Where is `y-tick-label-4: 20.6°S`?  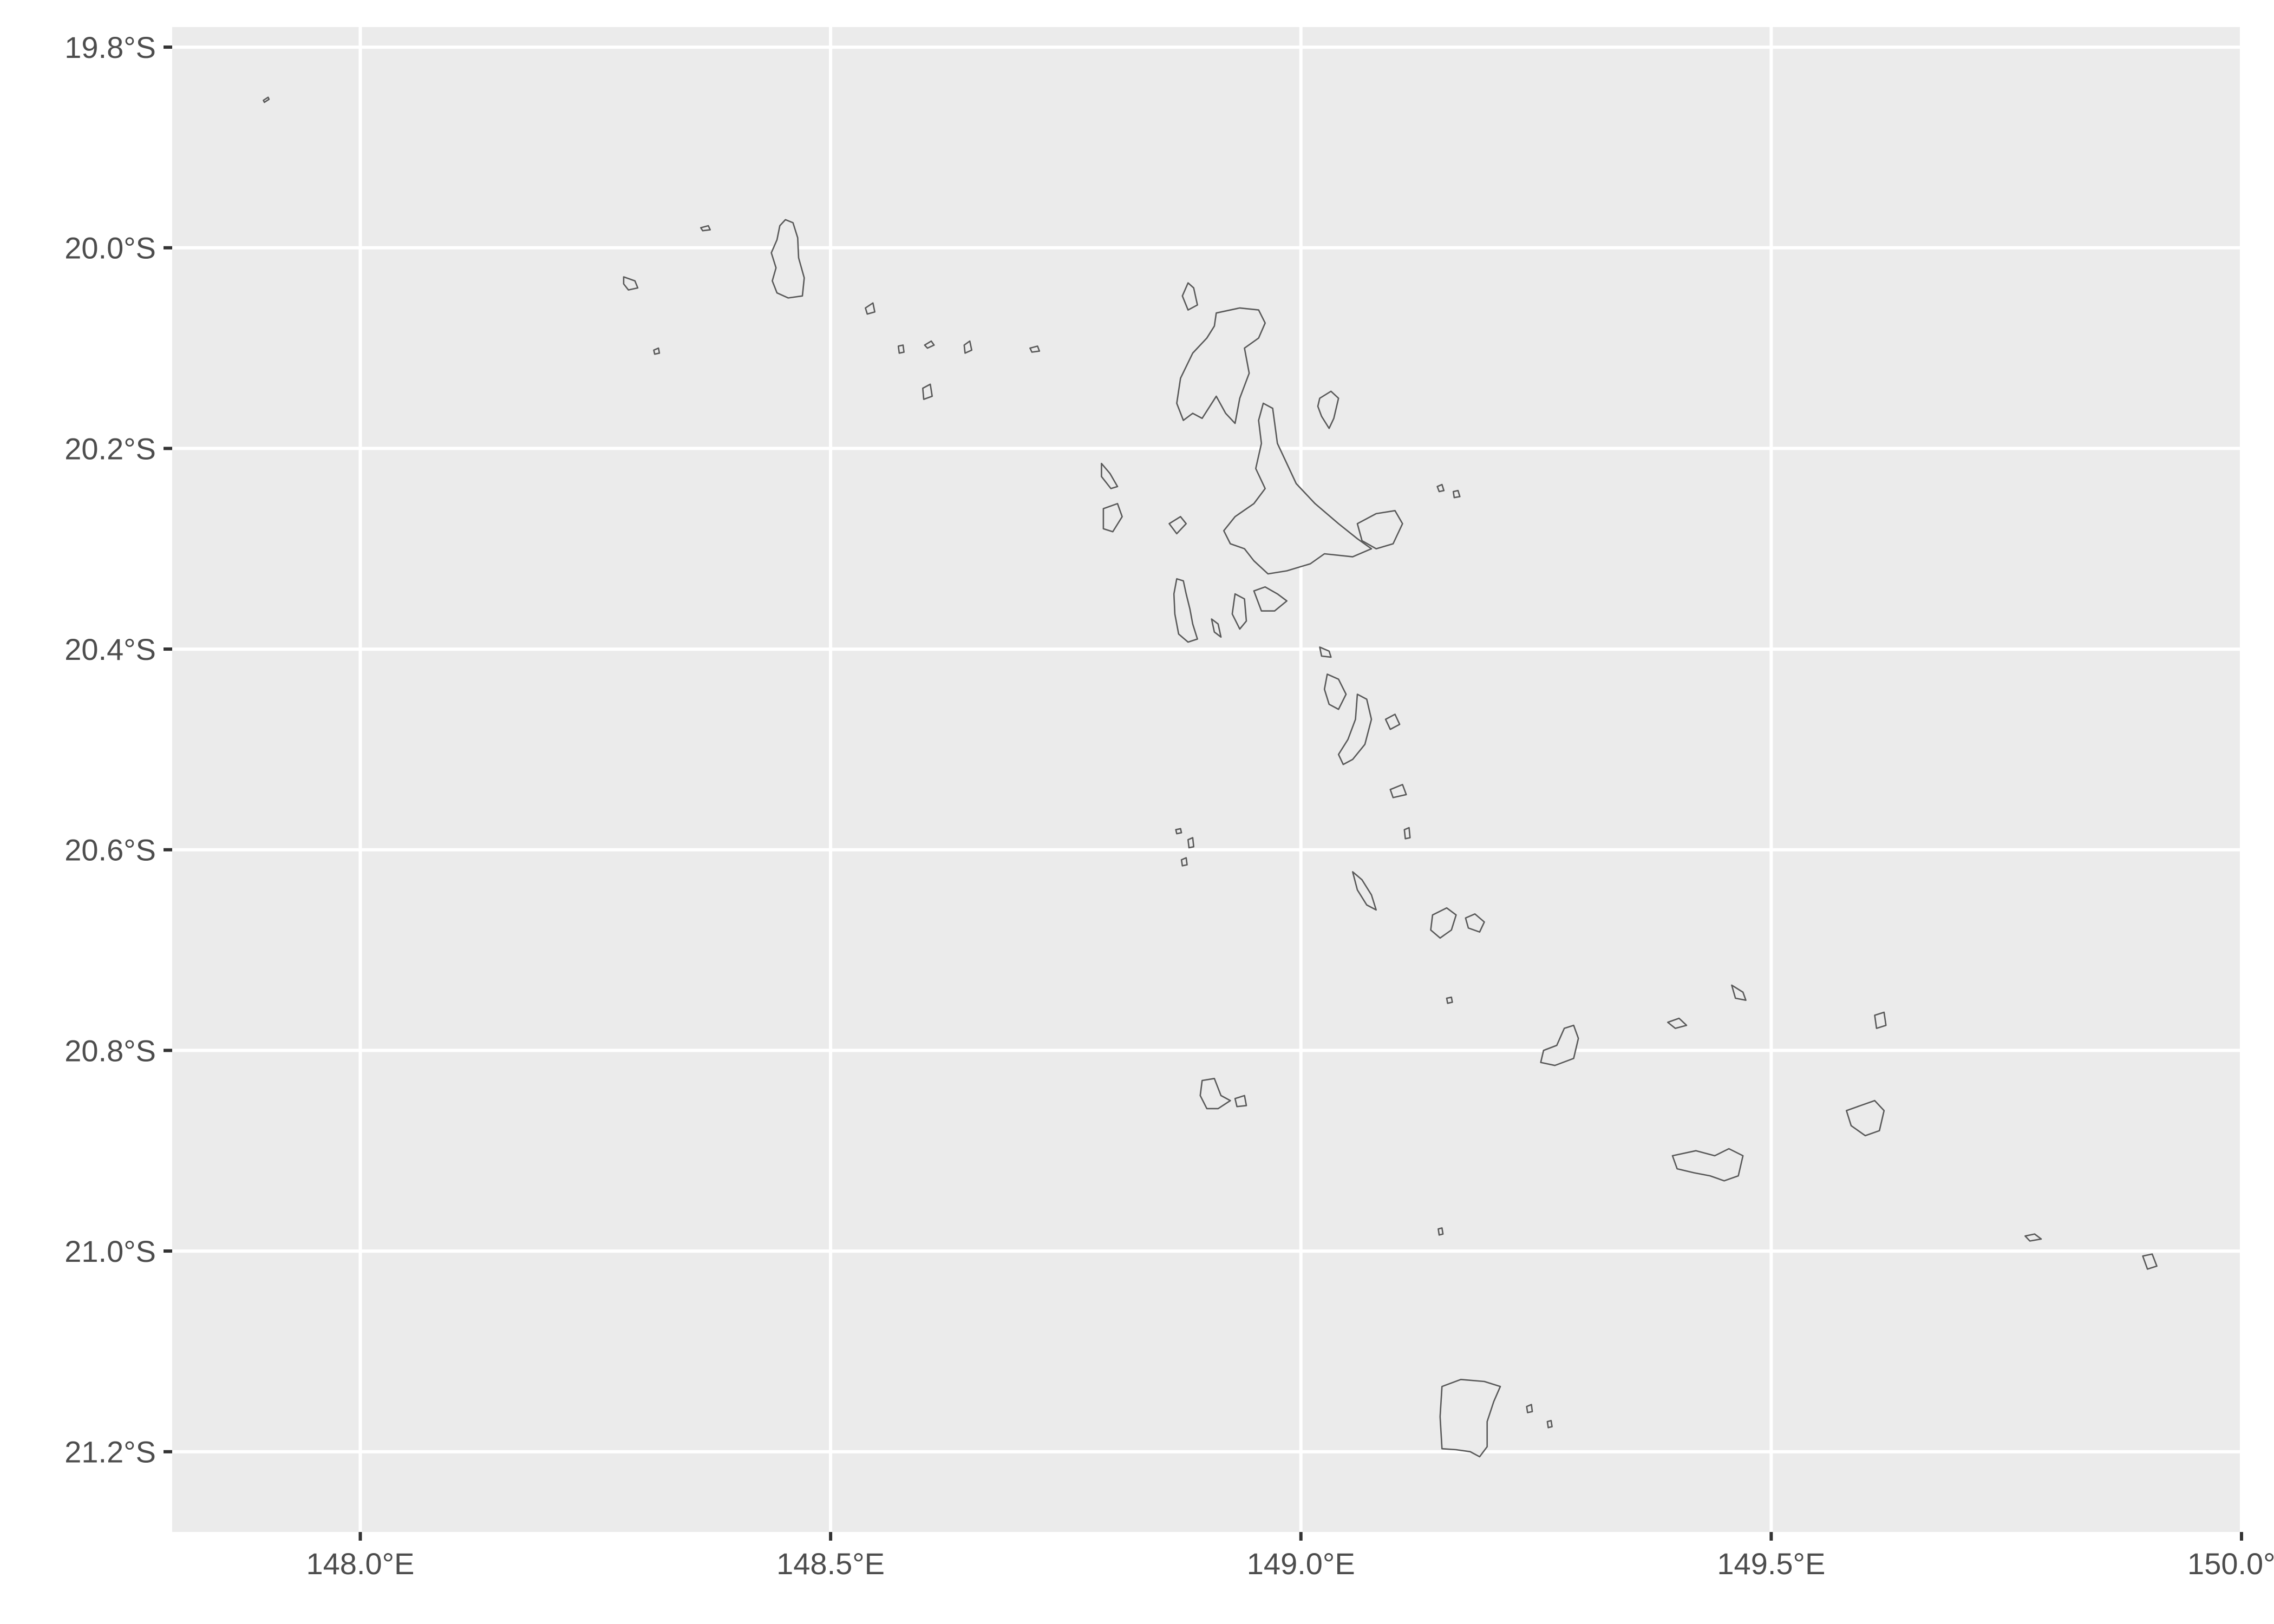 y-tick-label-4: 20.6°S is located at coordinates (110, 850).